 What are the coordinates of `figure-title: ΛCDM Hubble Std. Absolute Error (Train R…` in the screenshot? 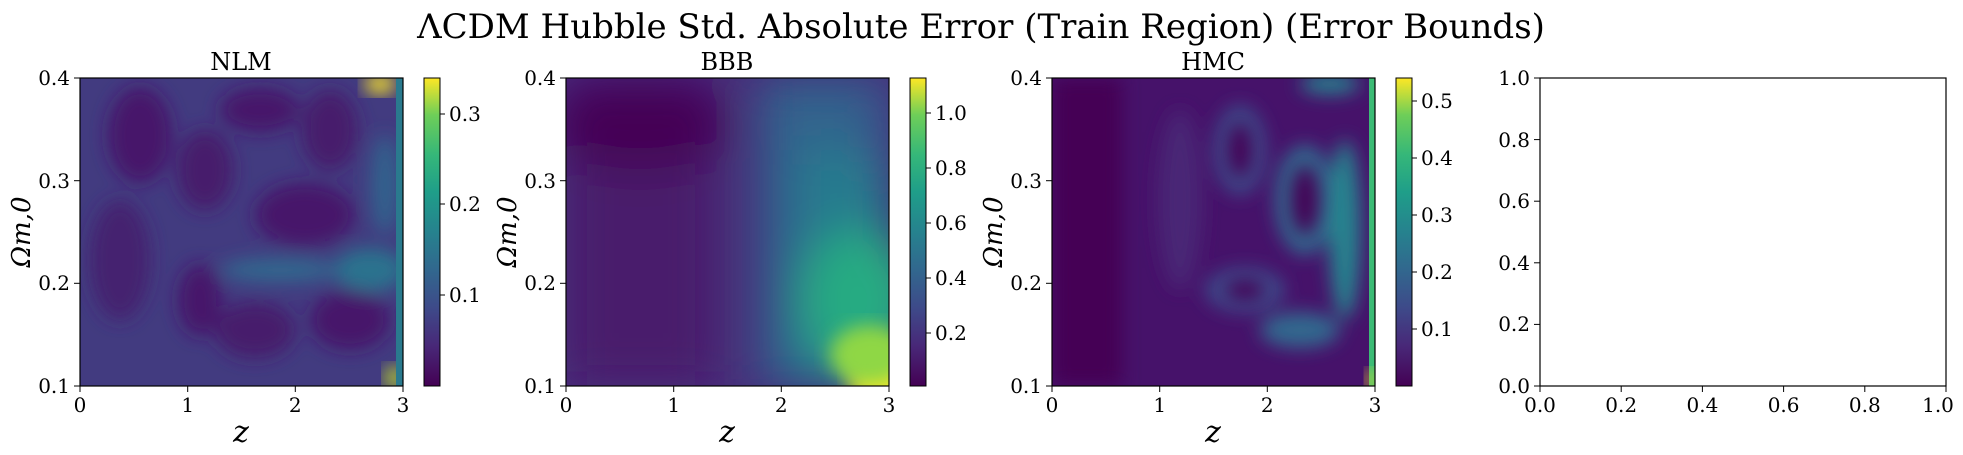 It's located at (980, 27).